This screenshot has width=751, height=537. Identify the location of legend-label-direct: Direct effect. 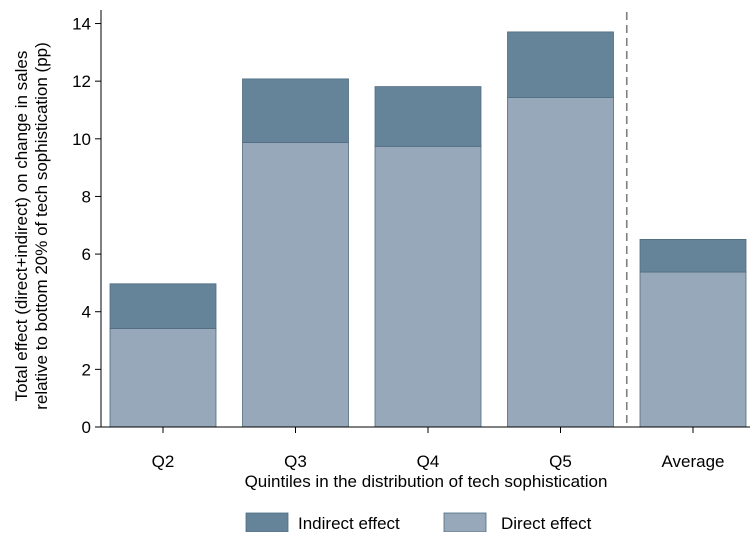
(546, 523).